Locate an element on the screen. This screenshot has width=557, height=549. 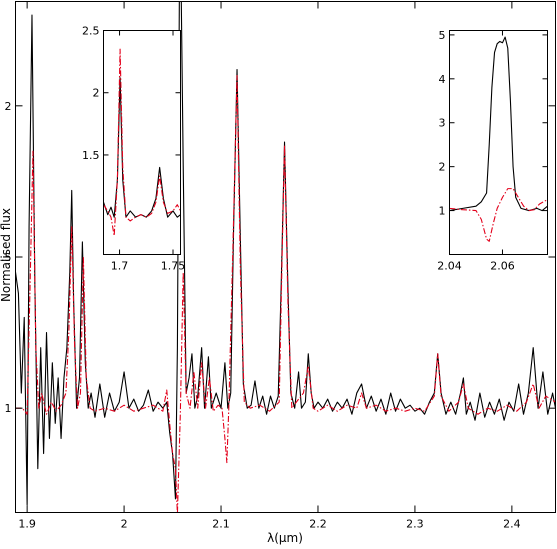
main-x-tick-label: 2.2 is located at coordinates (318, 524).